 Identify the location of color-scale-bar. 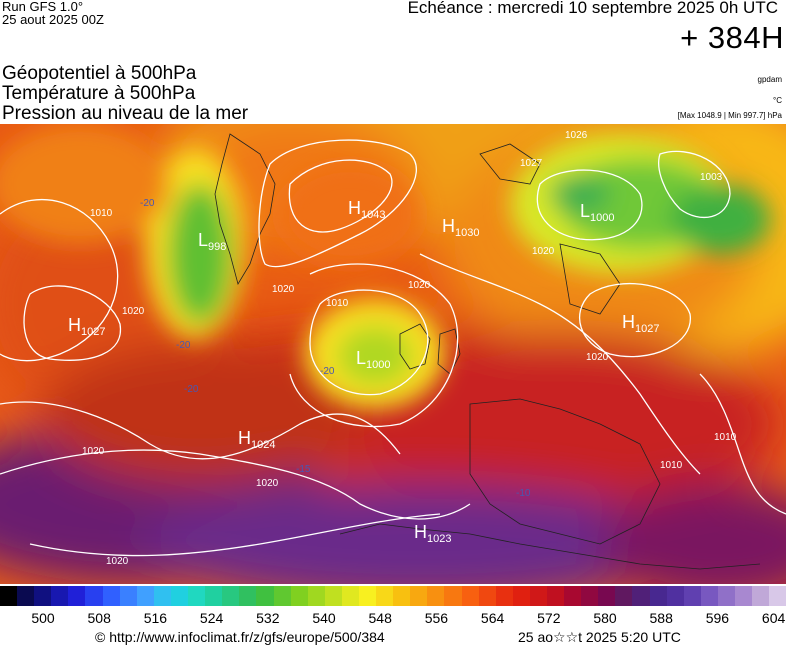
(393, 596).